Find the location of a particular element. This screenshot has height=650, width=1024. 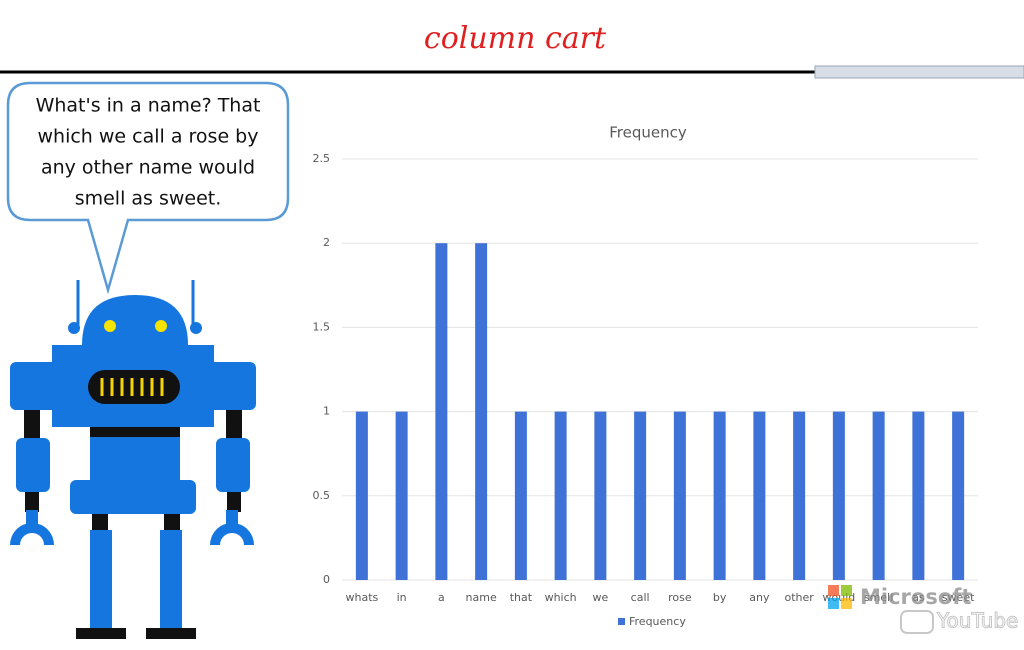

x-tick-label: name is located at coordinates (481, 597).